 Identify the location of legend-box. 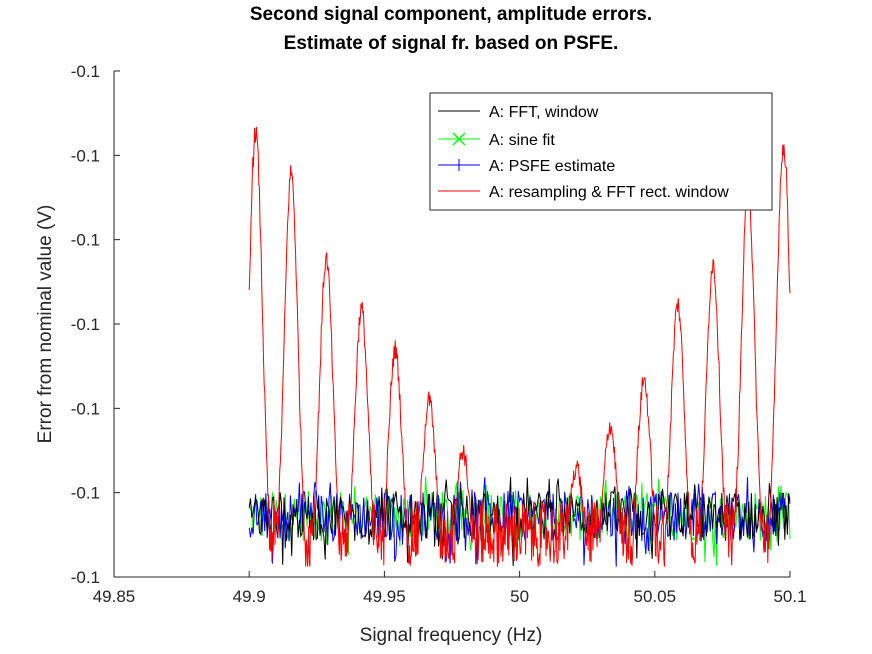
(601, 151).